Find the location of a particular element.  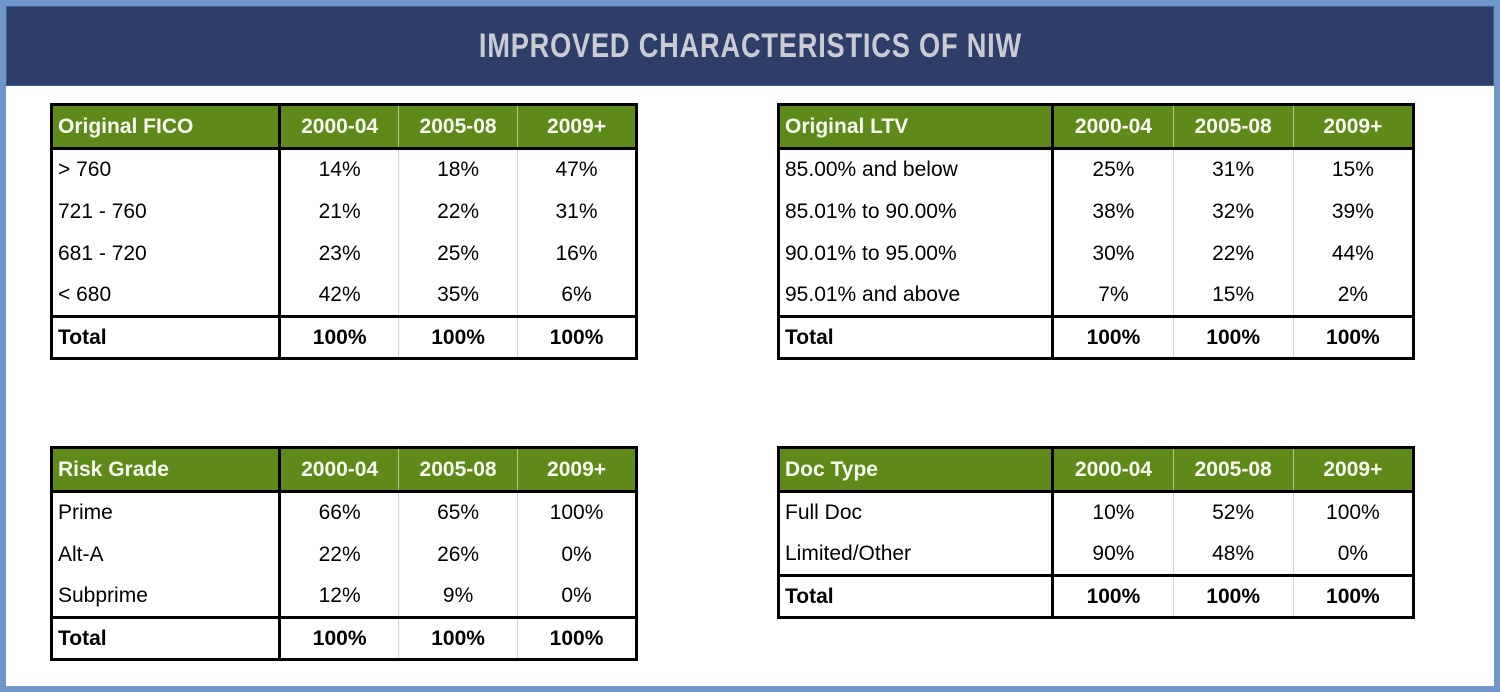

header-row: Original LTV 2000-04 2005-08 2009+ is located at coordinates (1096, 127).